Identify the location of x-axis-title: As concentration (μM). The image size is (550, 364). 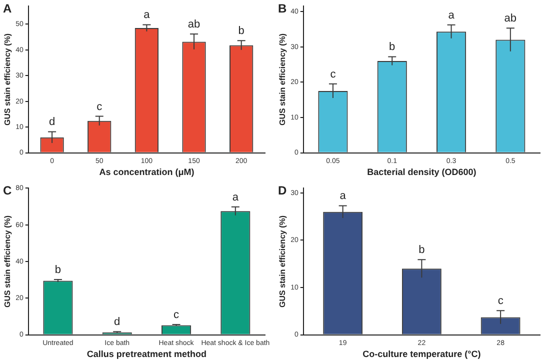
(146, 172).